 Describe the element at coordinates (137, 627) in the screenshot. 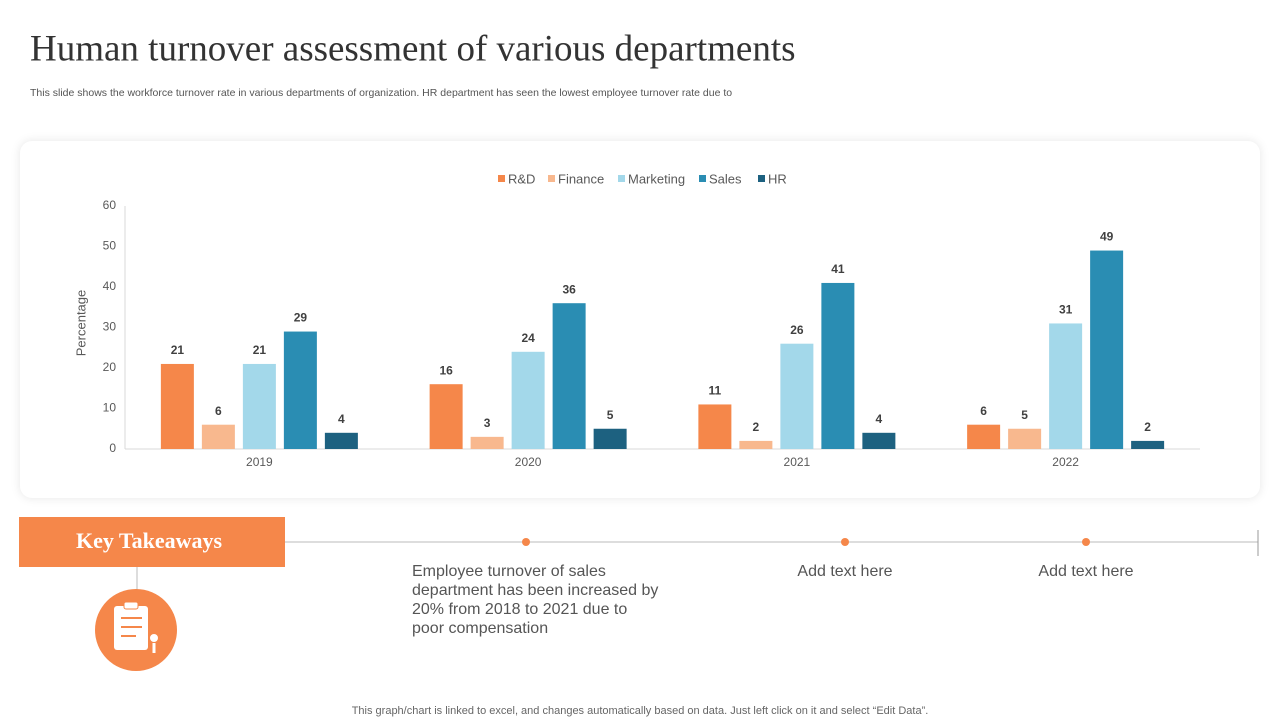

I see `clipboard-icon` at that location.